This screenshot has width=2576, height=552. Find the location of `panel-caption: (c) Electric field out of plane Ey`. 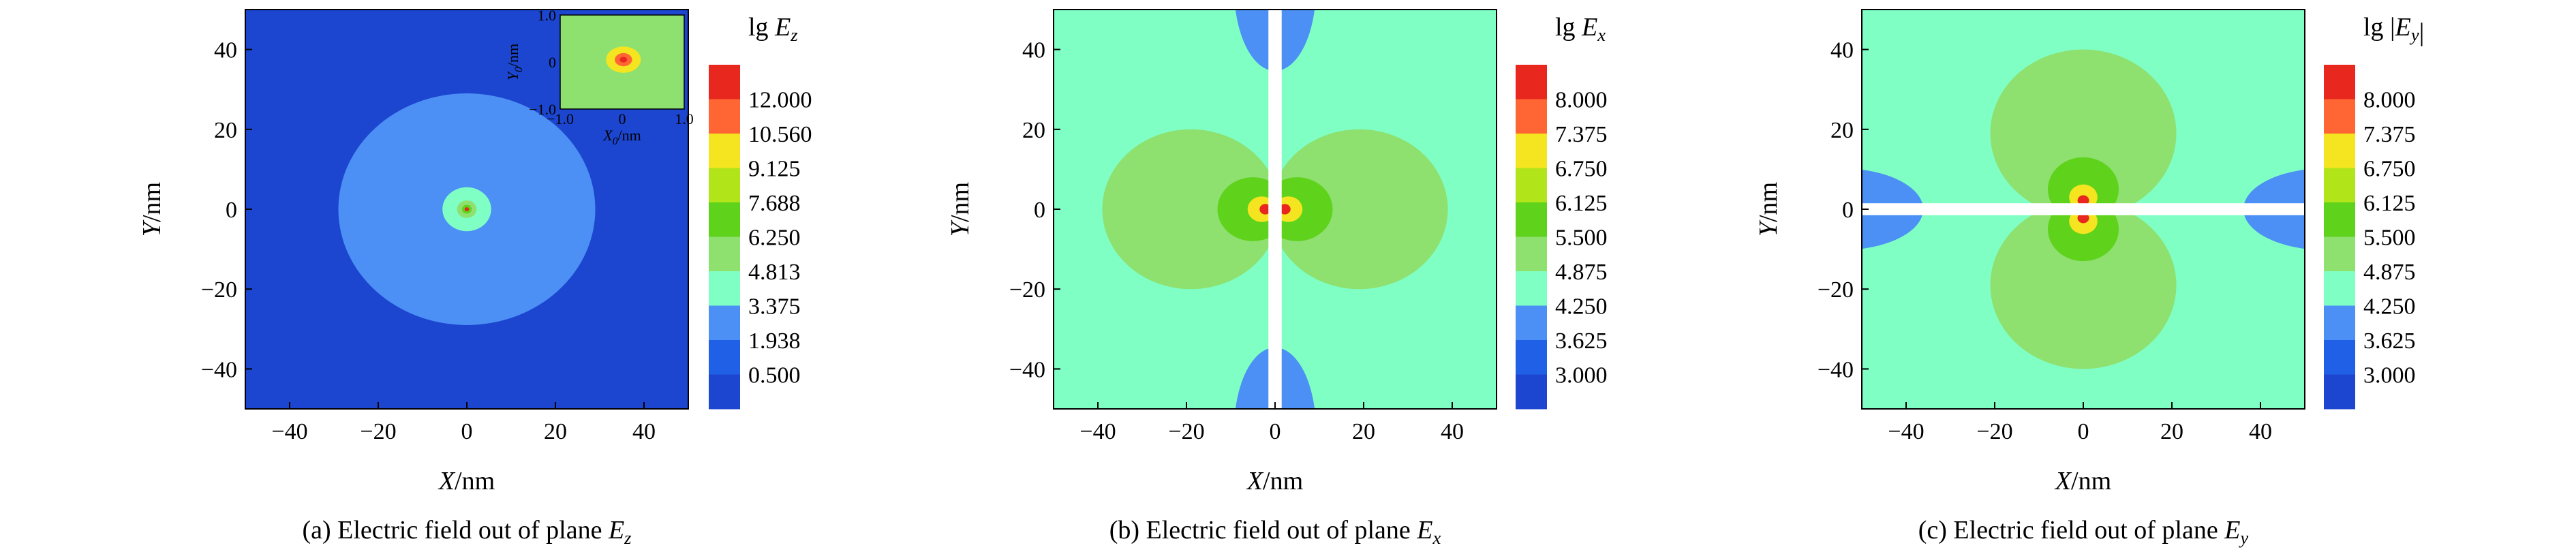

panel-caption: (c) Electric field out of plane Ey is located at coordinates (2083, 532).